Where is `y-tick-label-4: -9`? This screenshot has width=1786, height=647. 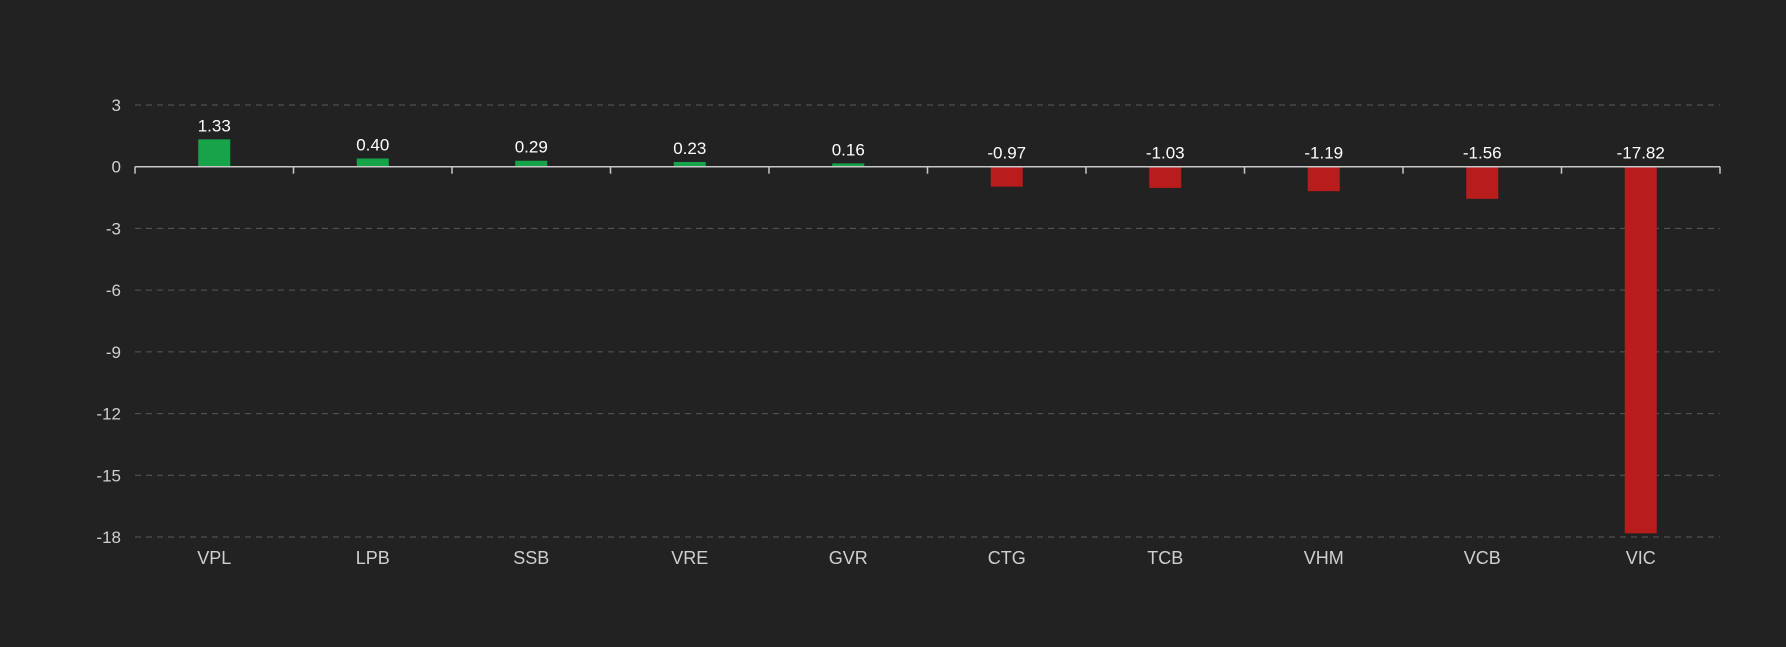
y-tick-label-4: -9 is located at coordinates (113, 352).